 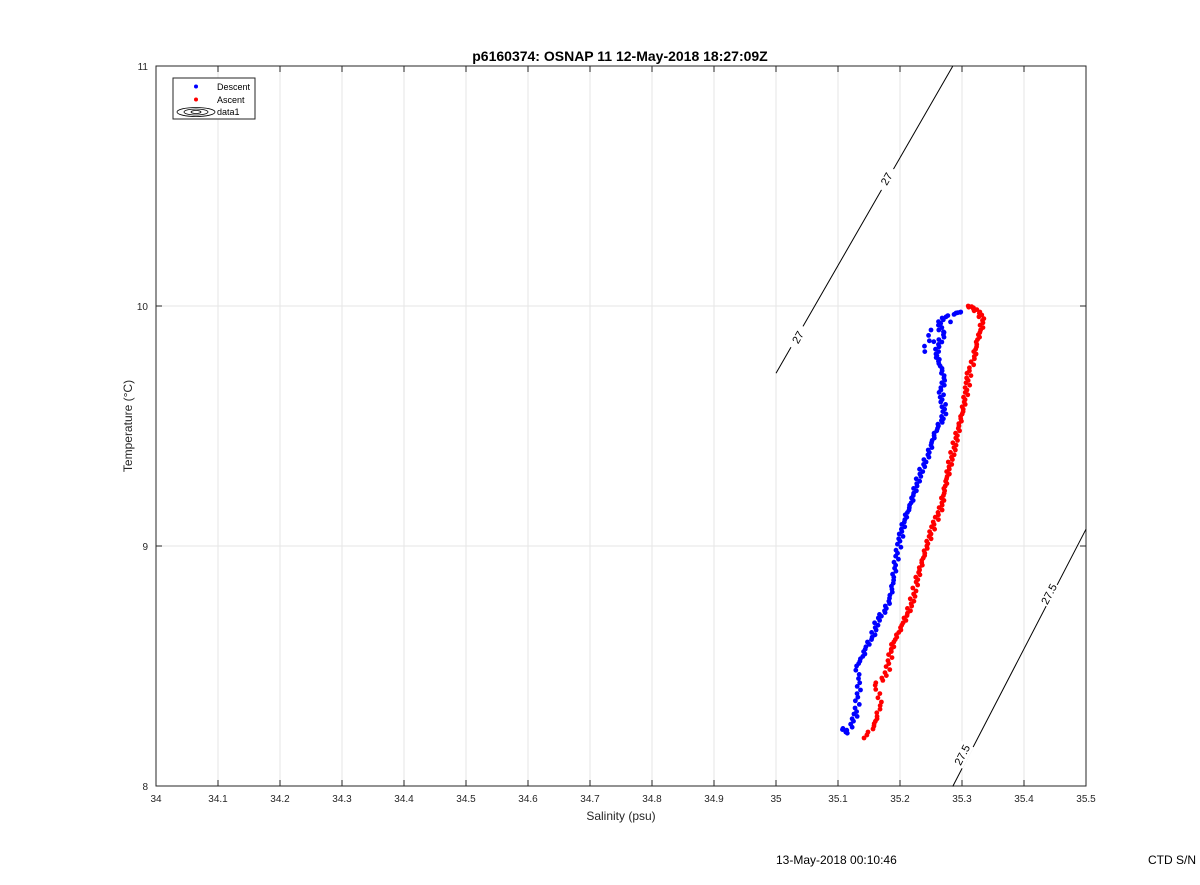 What do you see at coordinates (342, 799) in the screenshot?
I see `x-tick-label: 34.3` at bounding box center [342, 799].